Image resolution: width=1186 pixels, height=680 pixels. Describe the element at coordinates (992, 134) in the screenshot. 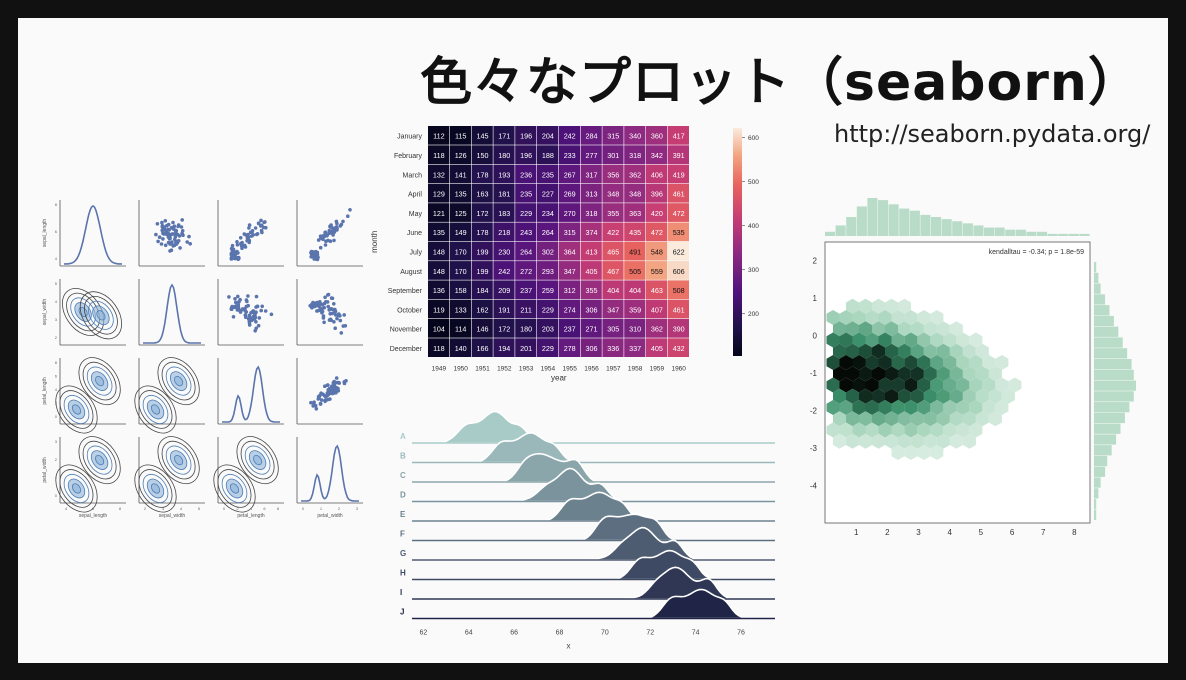

I see `seaborn-url: http://seaborn.pydata.org/` at that location.